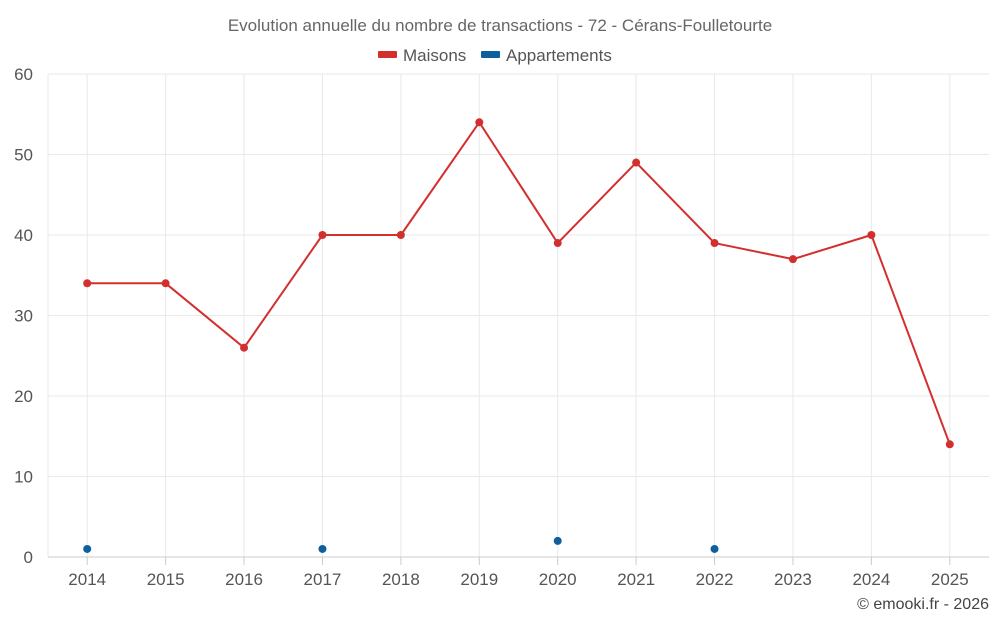 This screenshot has width=1000, height=630. What do you see at coordinates (401, 544) in the screenshot?
I see `series-appartements` at bounding box center [401, 544].